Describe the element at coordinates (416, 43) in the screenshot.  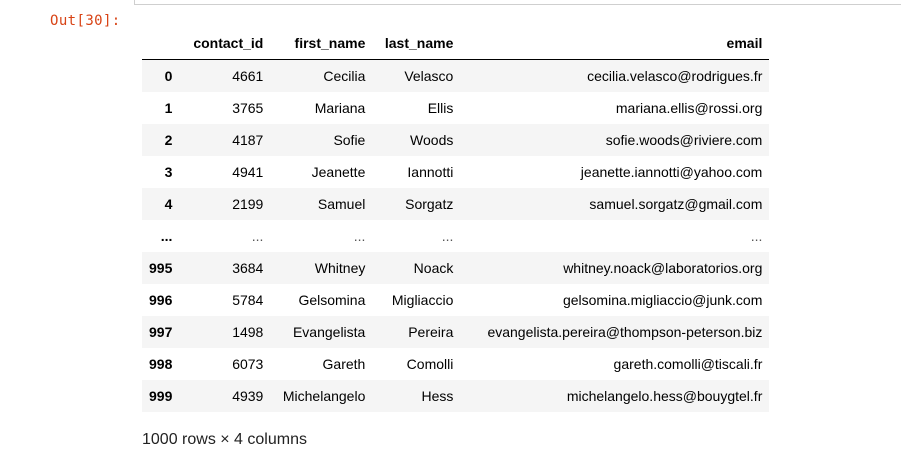
I see `header-last-name: last_name` at that location.